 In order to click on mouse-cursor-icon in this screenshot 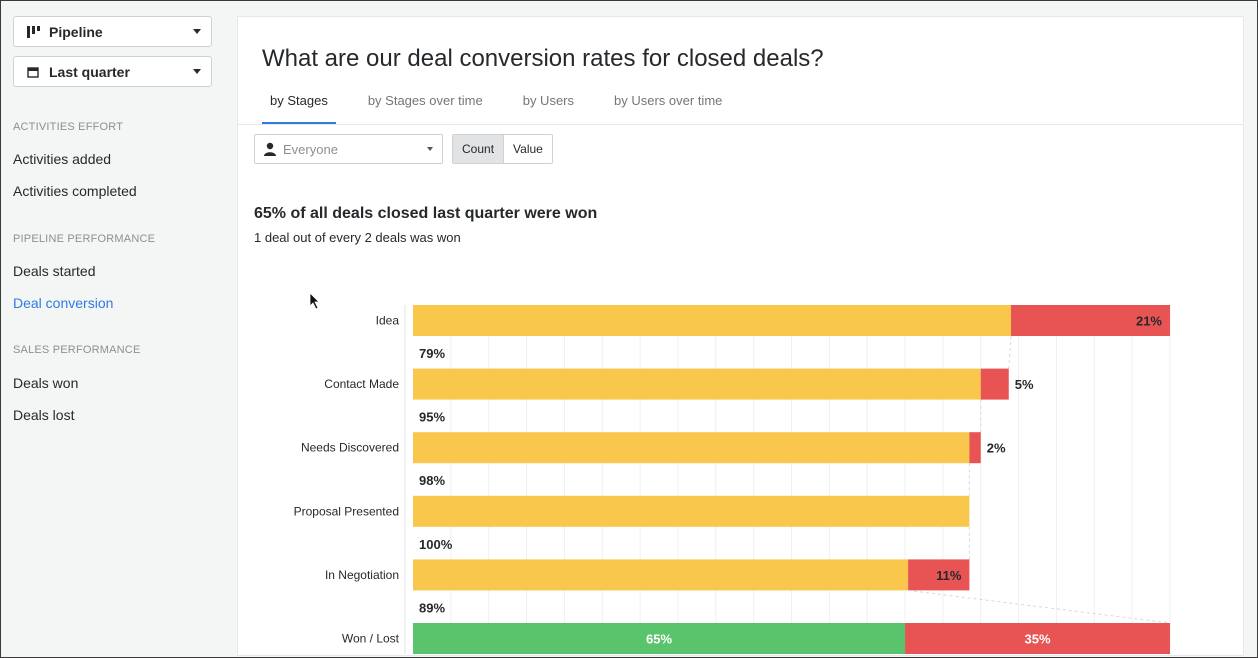, I will do `click(314, 301)`.